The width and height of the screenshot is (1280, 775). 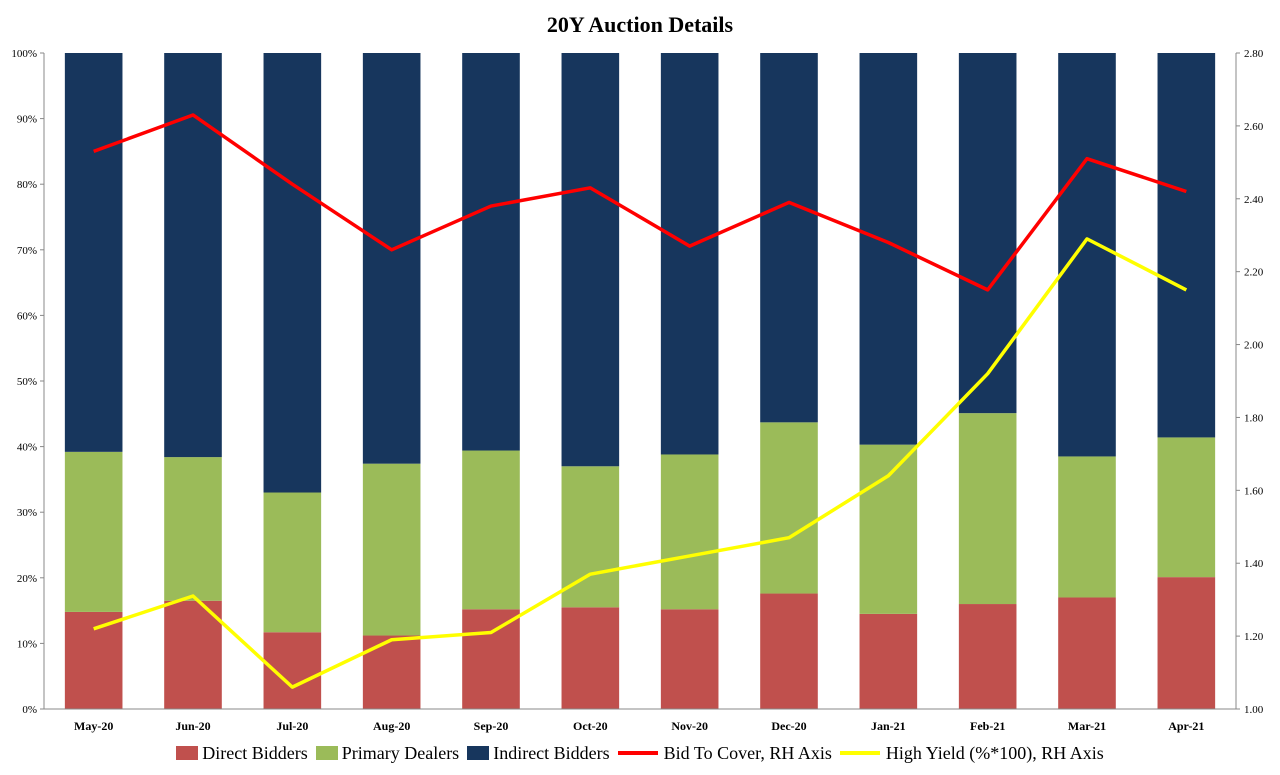 What do you see at coordinates (27, 644) in the screenshot?
I see `left-tick-label: 10%` at bounding box center [27, 644].